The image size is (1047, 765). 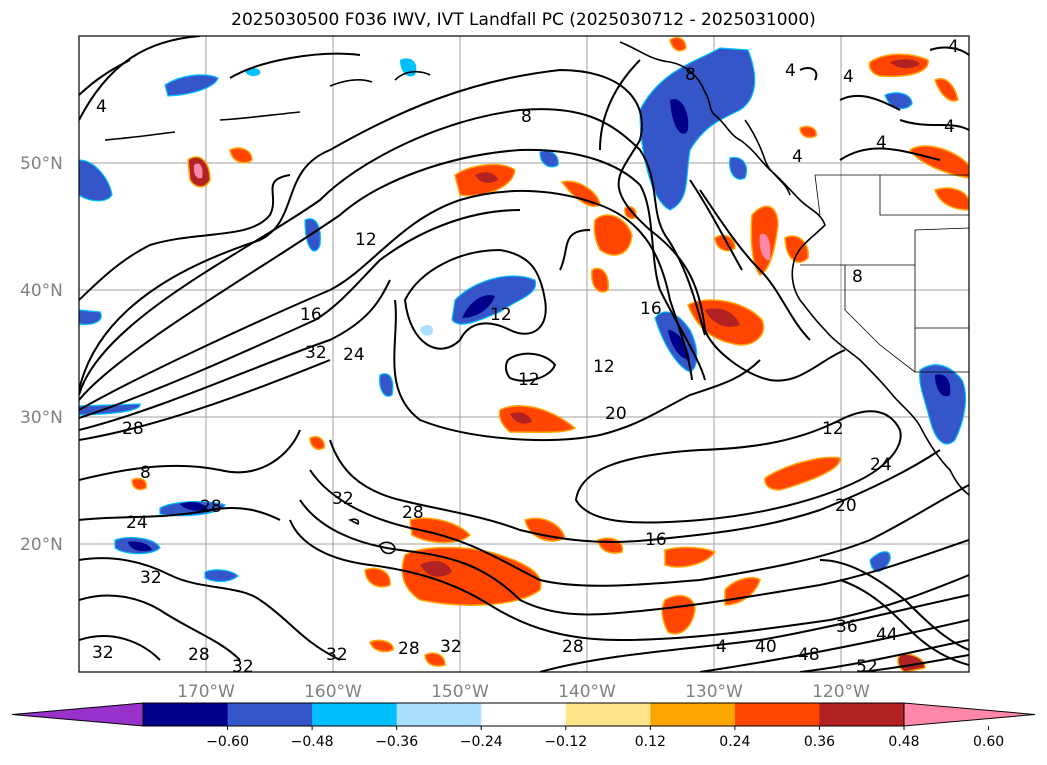 I want to click on latitude-labels: 50°N 40°N 30°N 20°N, so click(x=41, y=354).